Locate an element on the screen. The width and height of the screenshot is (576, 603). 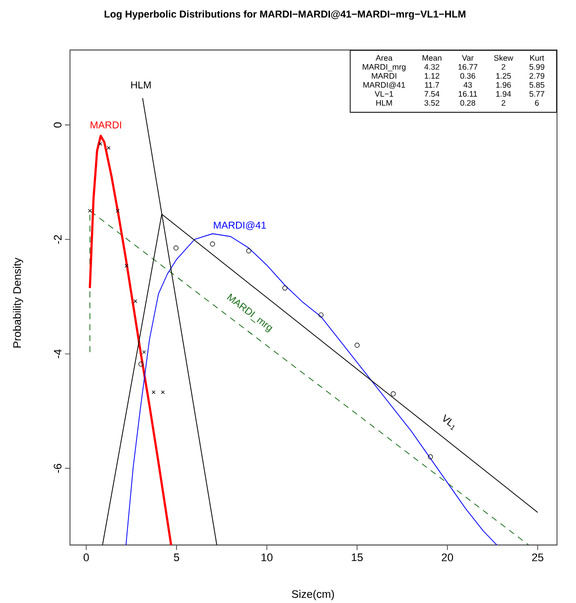
y-tick-label: -6 is located at coordinates (58, 468).